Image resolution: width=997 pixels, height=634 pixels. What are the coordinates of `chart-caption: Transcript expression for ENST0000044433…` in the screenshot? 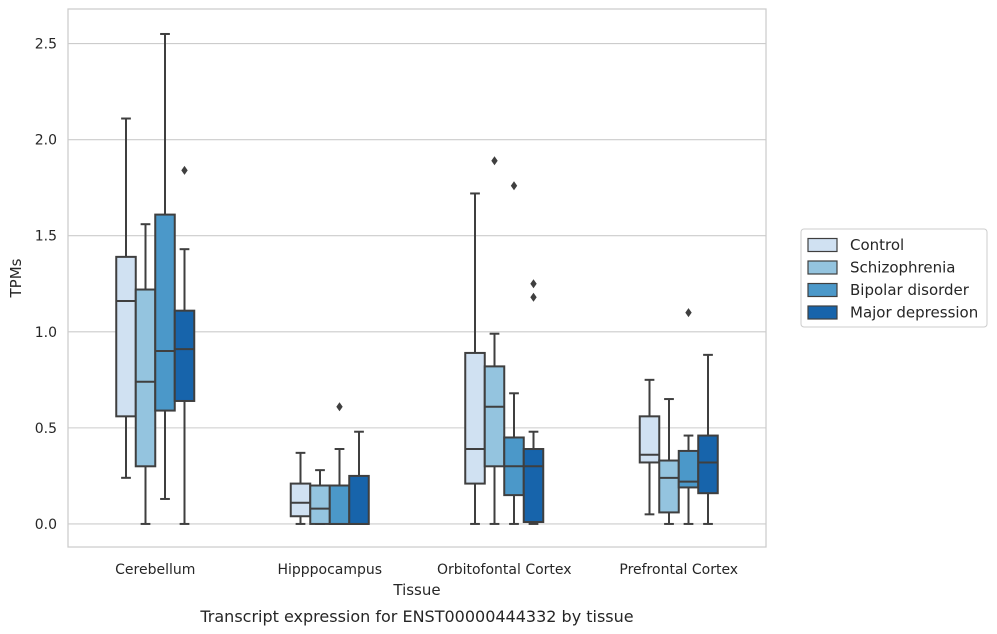 It's located at (416, 616).